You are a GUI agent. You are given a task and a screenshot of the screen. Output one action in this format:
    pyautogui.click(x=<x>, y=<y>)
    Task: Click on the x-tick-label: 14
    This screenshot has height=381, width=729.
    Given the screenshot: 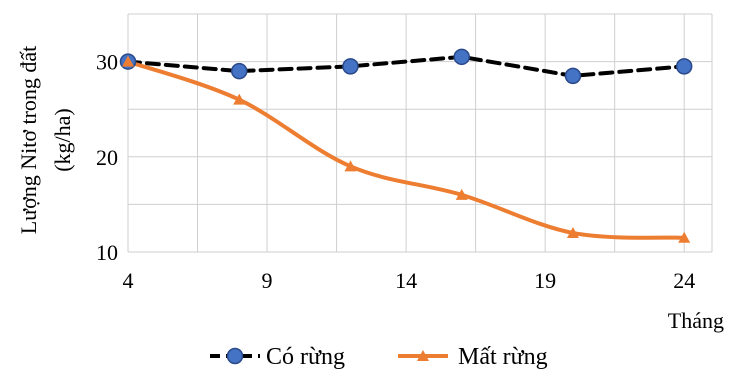 What is the action you would take?
    pyautogui.click(x=406, y=280)
    